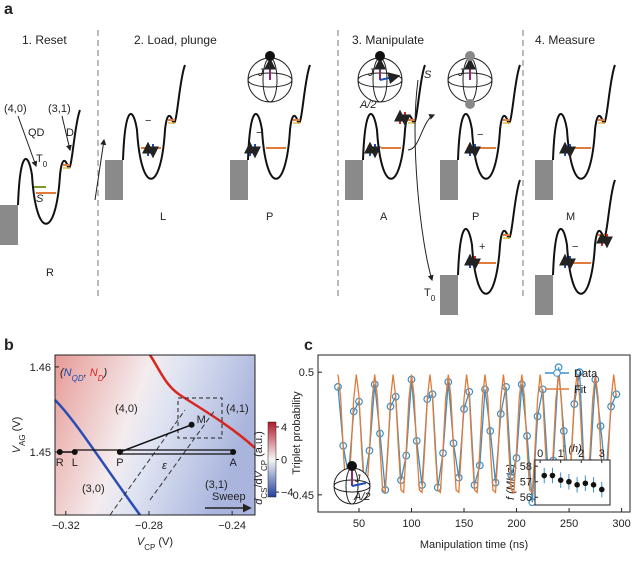 This screenshot has height=563, width=638. I want to click on legend-label: Data, so click(586, 374).